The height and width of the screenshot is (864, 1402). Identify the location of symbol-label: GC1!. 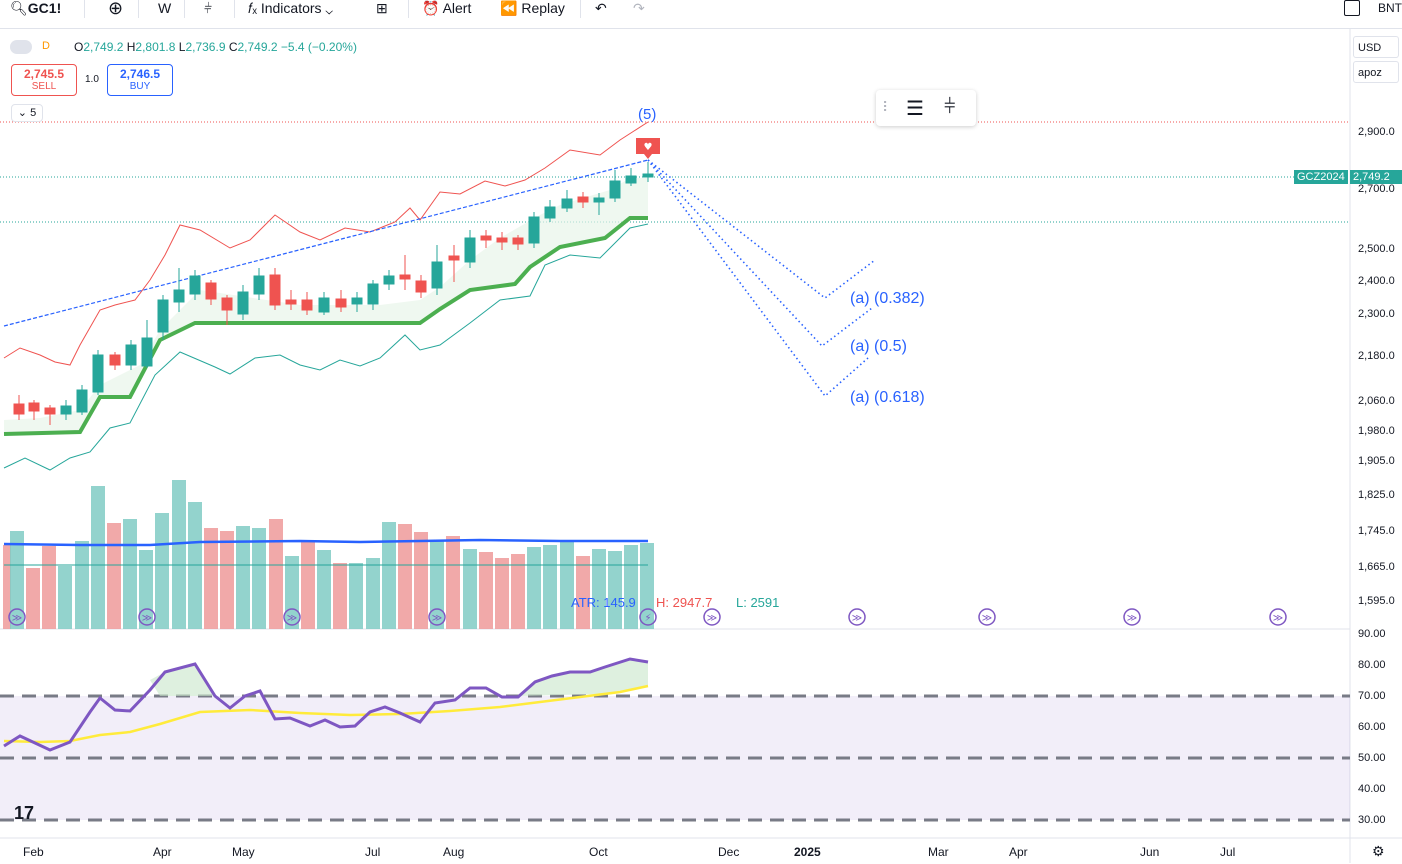
(44, 8).